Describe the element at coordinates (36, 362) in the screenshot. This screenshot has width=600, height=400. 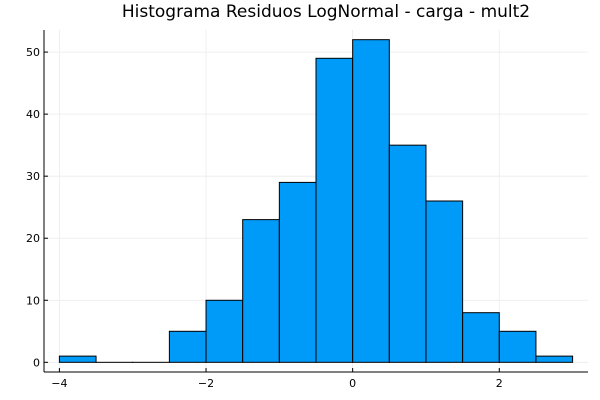
I see `y-tick-label: 0` at that location.